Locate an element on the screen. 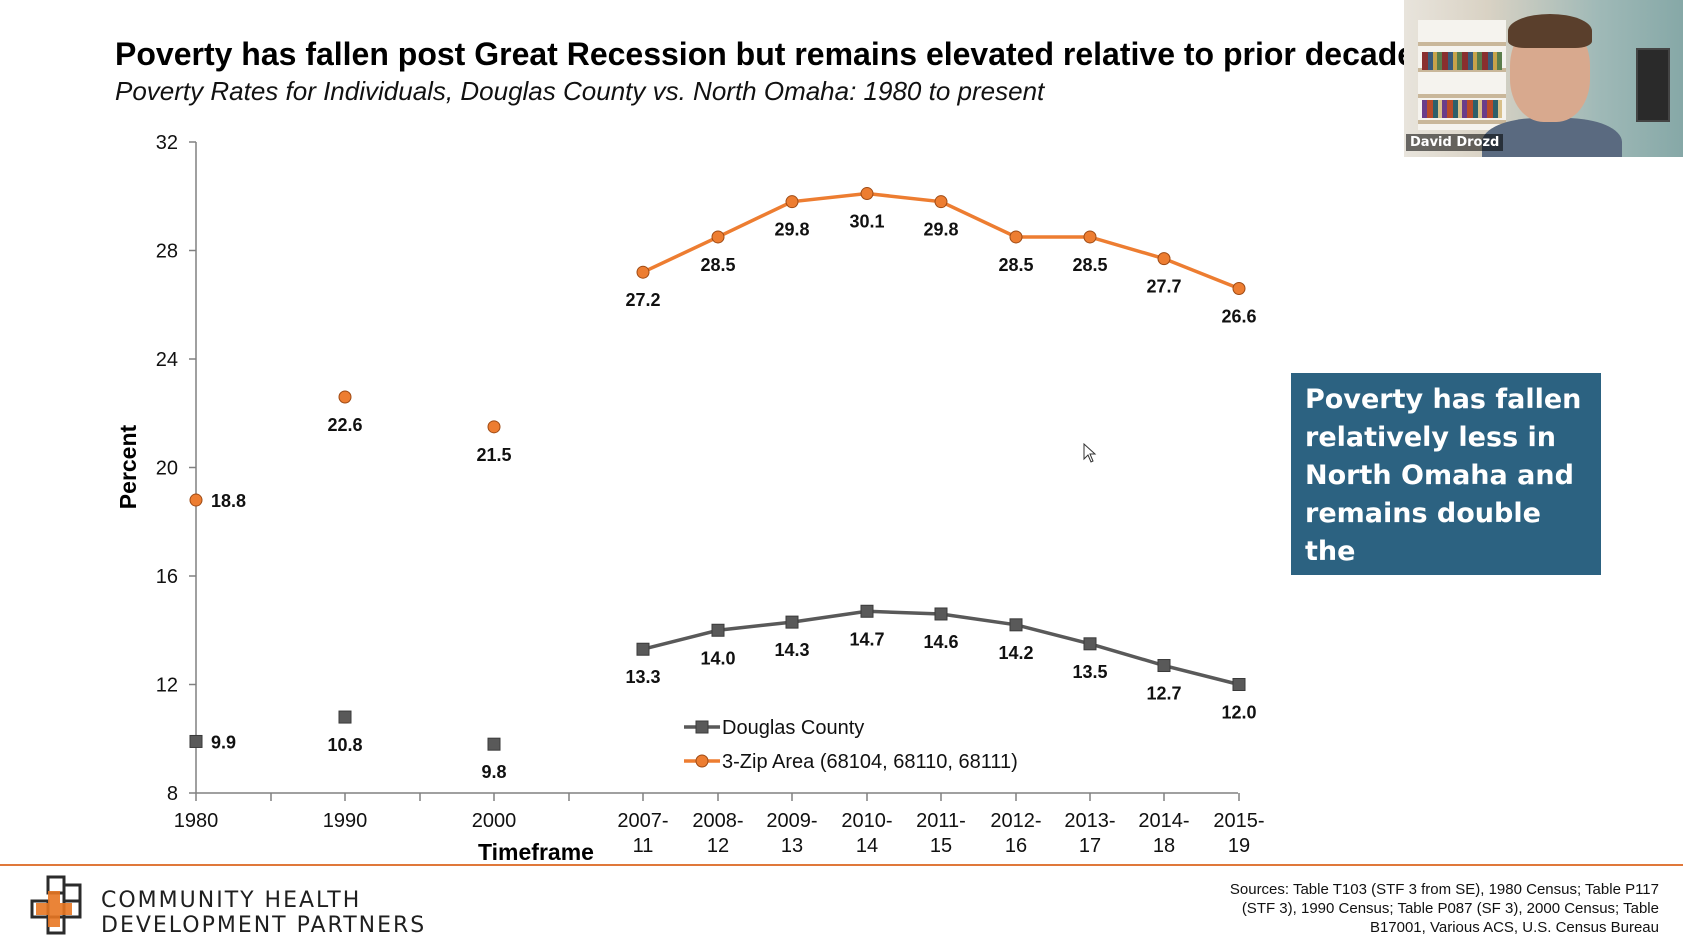 The image size is (1683, 948). callout-line: county average. is located at coordinates (1428, 589).